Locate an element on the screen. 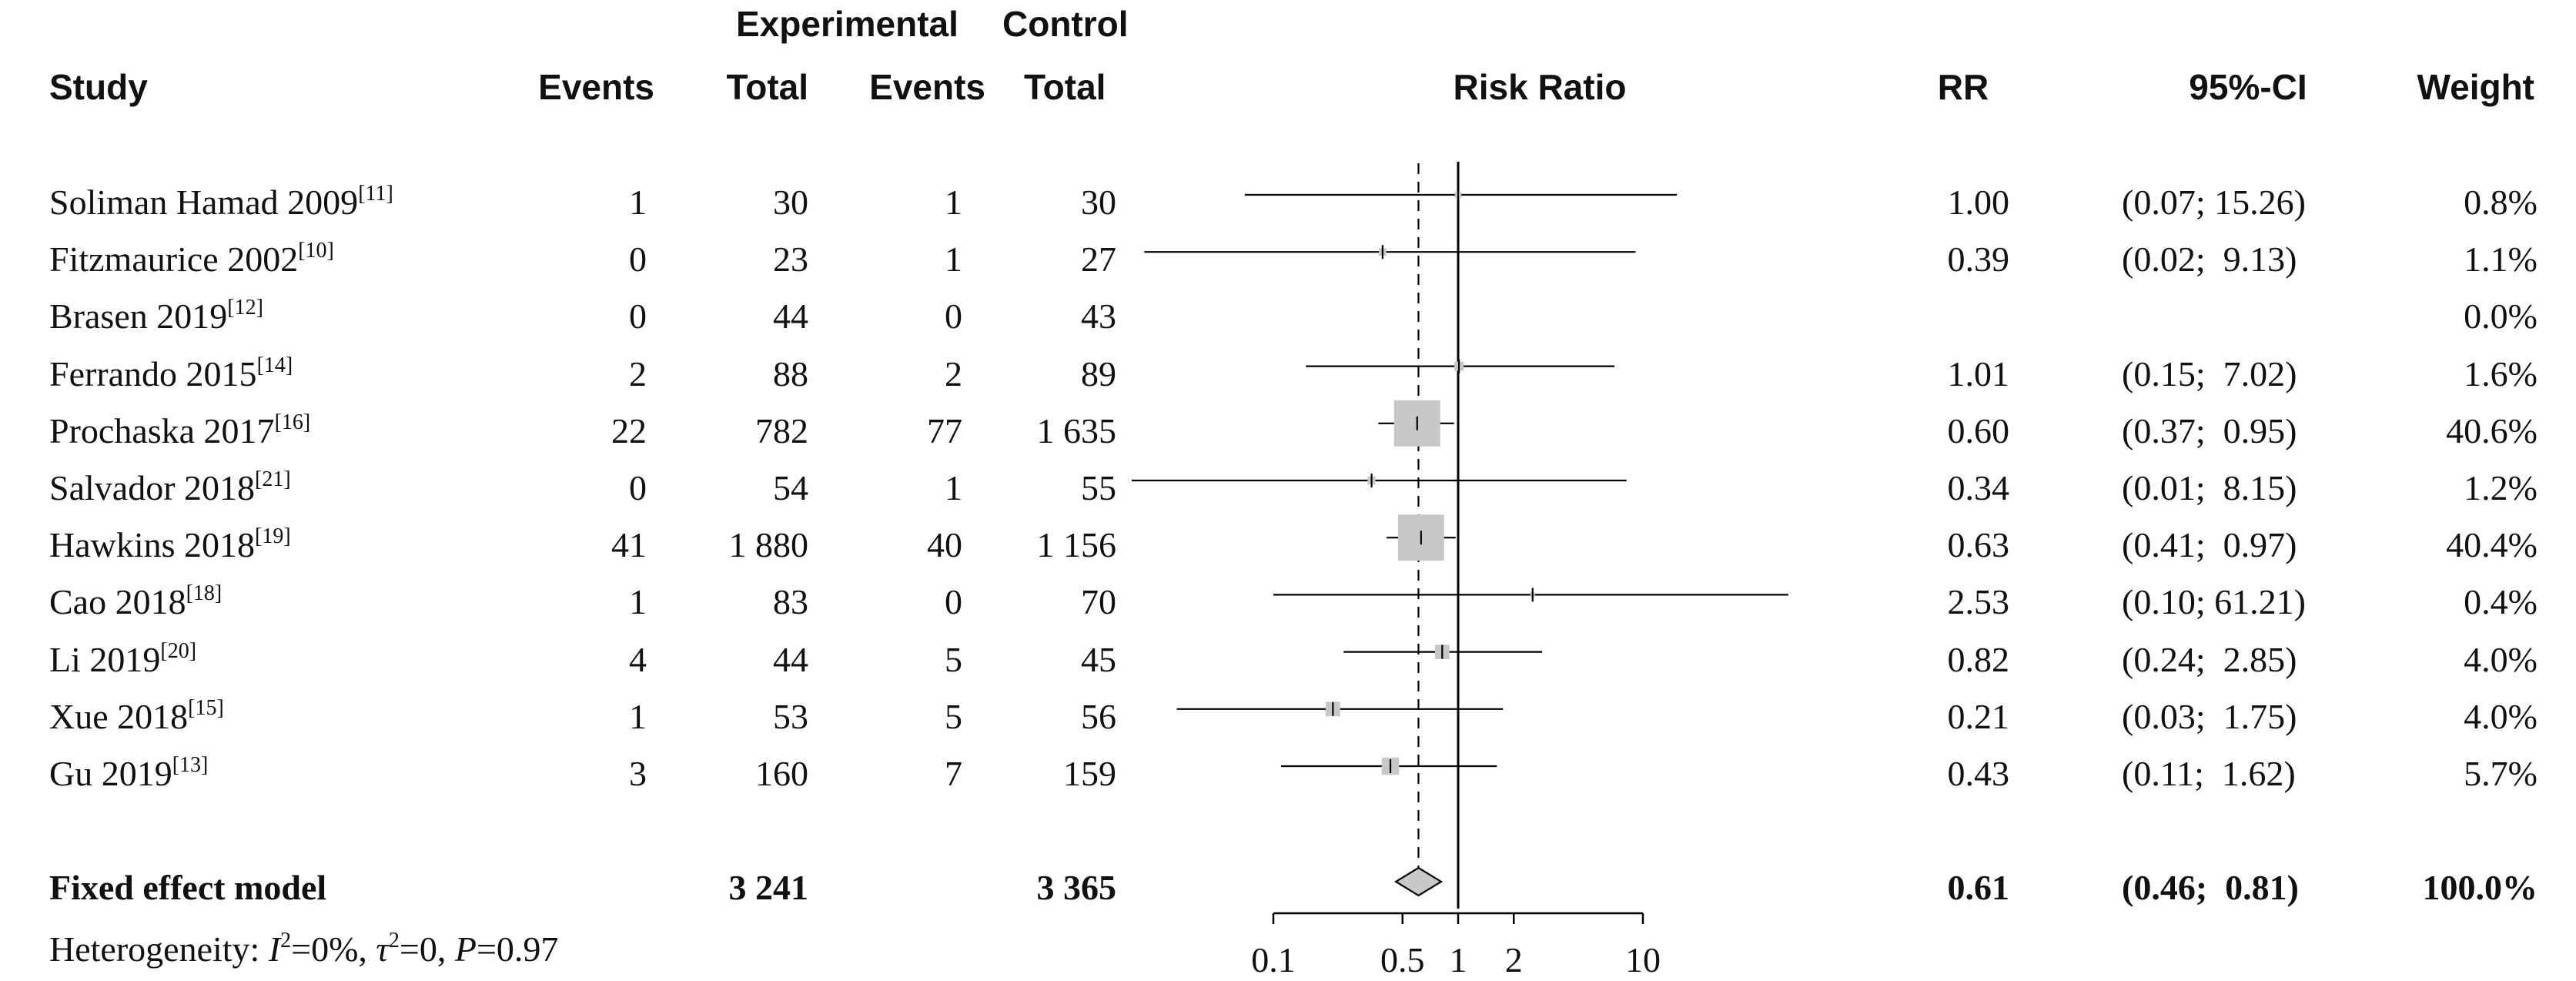 Image resolution: width=2576 pixels, height=981 pixels. study-reference: [15] is located at coordinates (206, 707).